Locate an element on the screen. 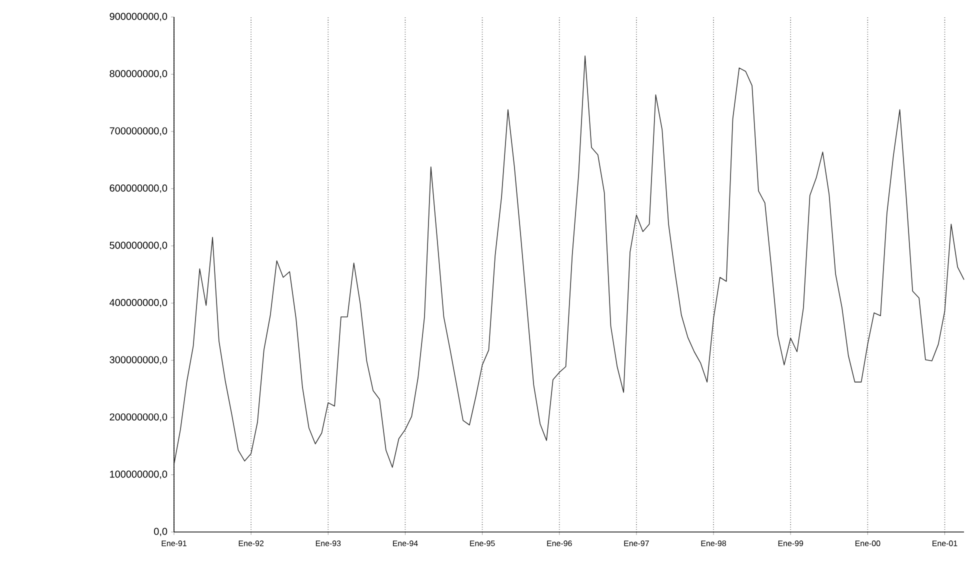  y-tick-label: 800000000,0 is located at coordinates (139, 74).